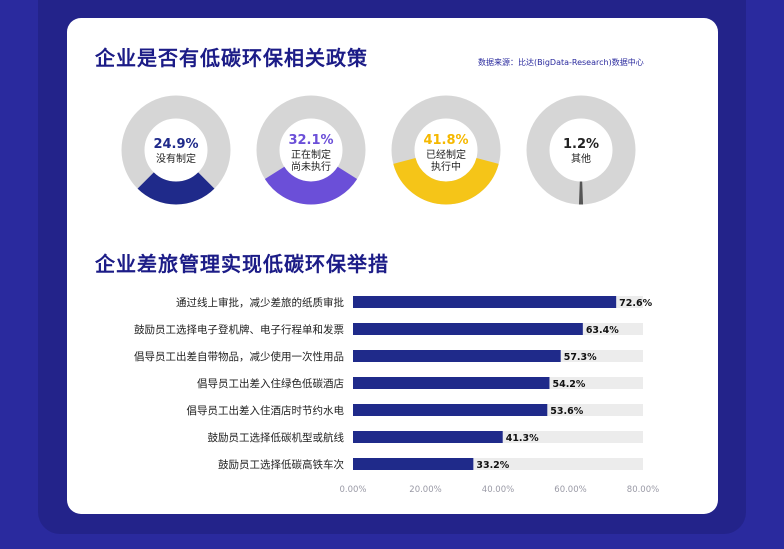 This screenshot has width=784, height=549. Describe the element at coordinates (311, 166) in the screenshot. I see `donut-category-label: 尚未执行` at that location.